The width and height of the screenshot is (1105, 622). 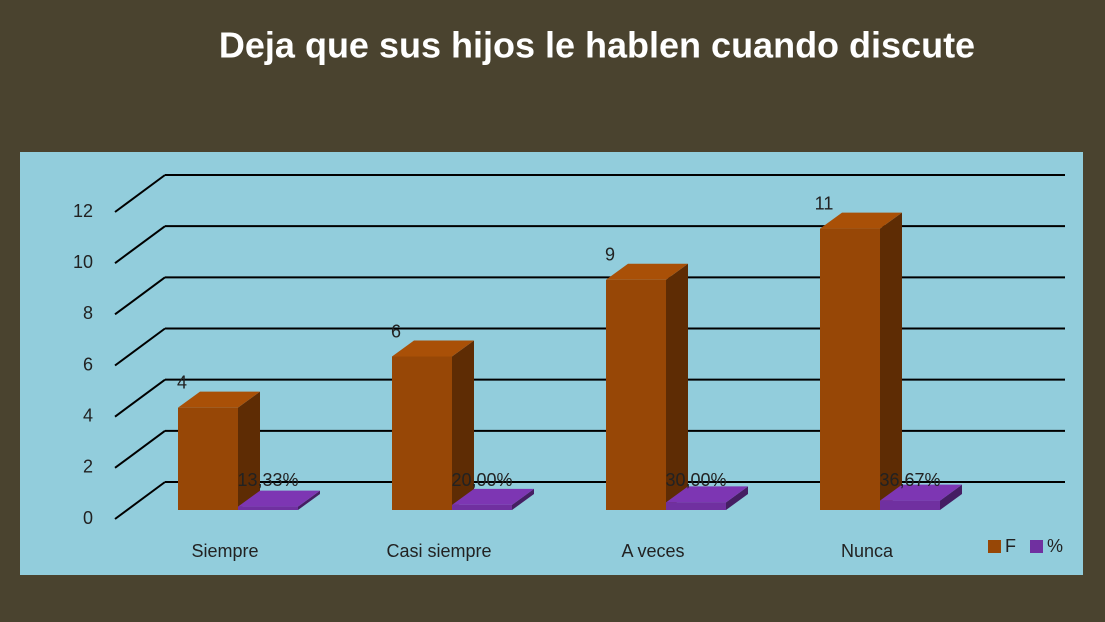 I want to click on data-label: 6, so click(x=396, y=331).